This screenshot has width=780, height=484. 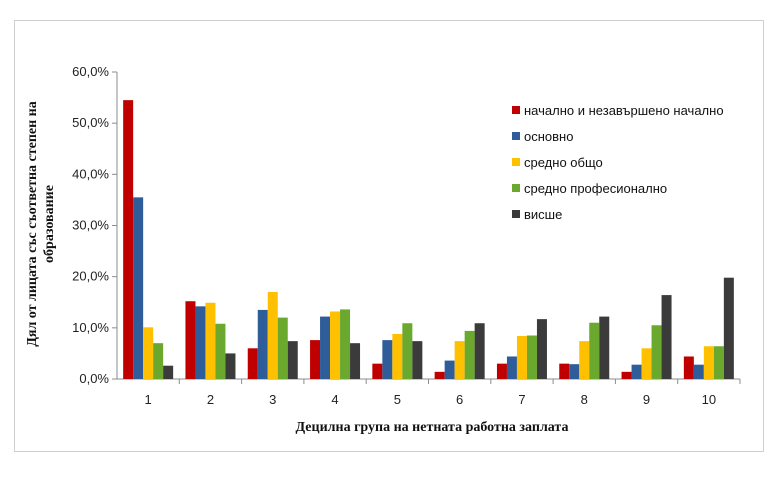 What do you see at coordinates (94, 378) in the screenshot?
I see `y-tick-label: 0,0%` at bounding box center [94, 378].